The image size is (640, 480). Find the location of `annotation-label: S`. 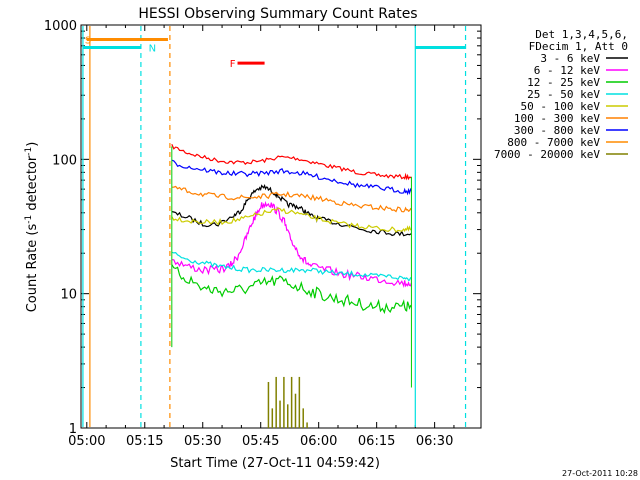

annotation-label: S is located at coordinates (88, 40).